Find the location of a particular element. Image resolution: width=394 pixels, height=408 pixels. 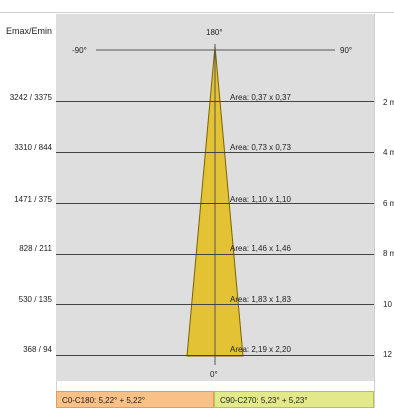

distance-column-divider is located at coordinates (374, 211).